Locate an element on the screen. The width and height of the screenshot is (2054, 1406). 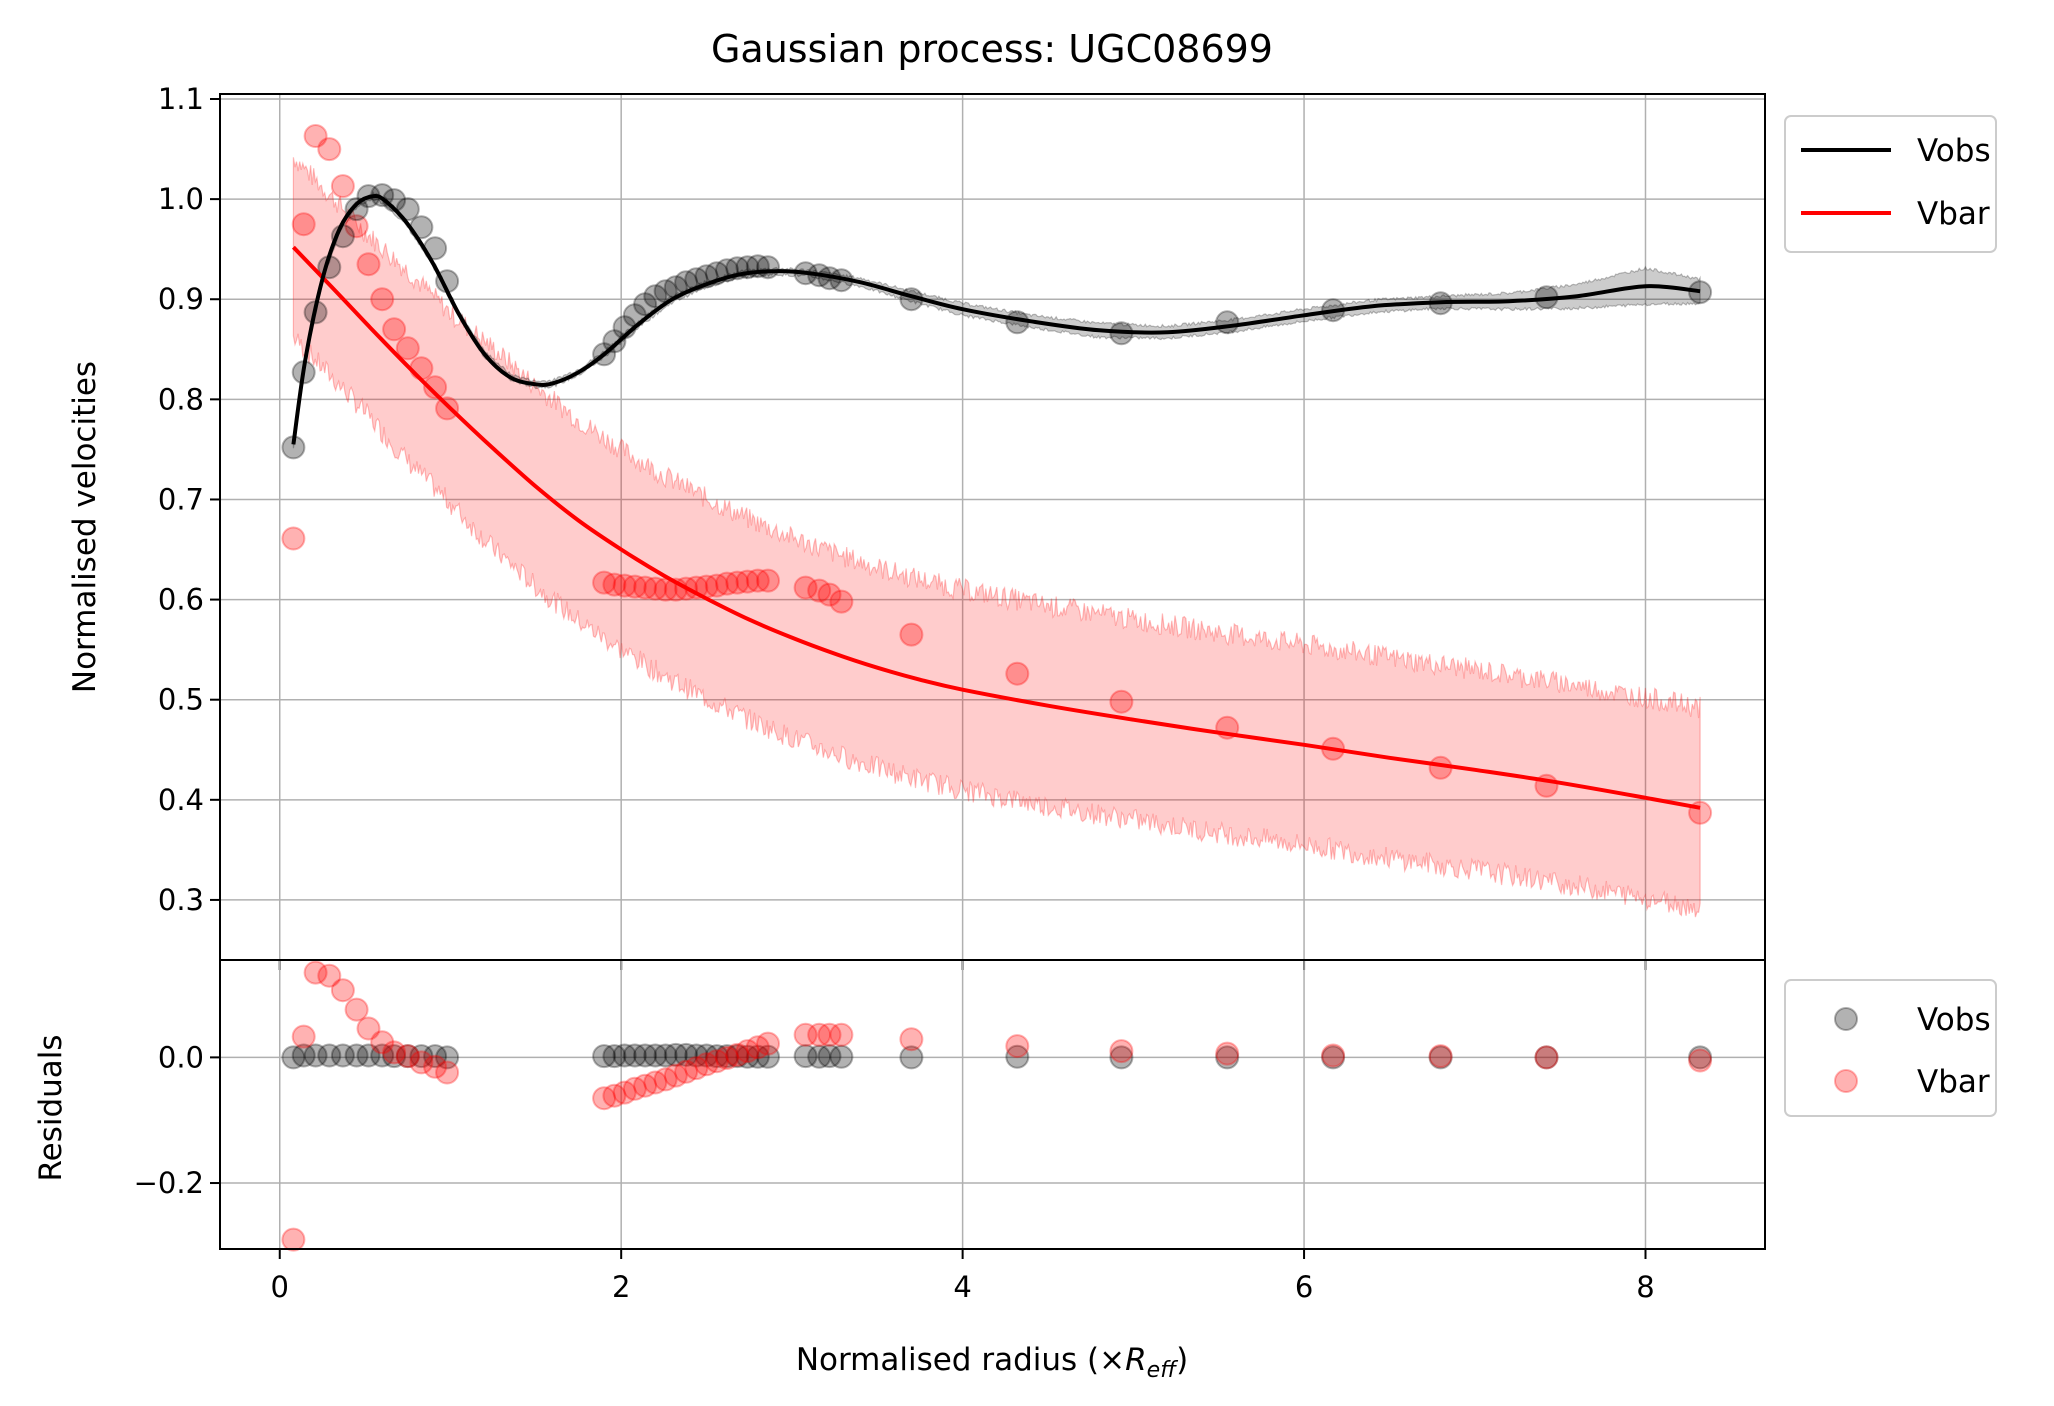
residuals-y-axis-ticks: 0.0 −0.2 is located at coordinates (177, 1120).